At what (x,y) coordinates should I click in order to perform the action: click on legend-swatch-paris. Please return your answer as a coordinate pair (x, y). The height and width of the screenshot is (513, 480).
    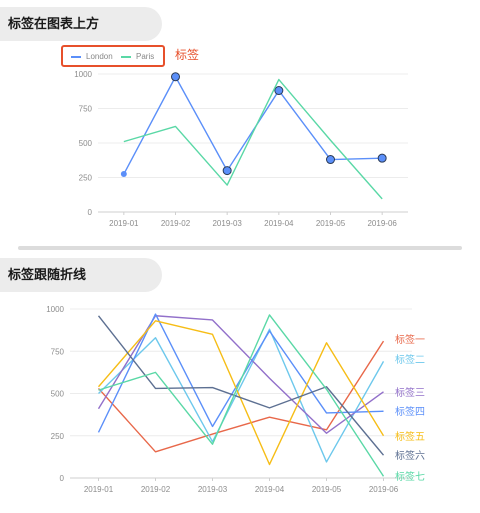
    Looking at the image, I should click on (126, 56).